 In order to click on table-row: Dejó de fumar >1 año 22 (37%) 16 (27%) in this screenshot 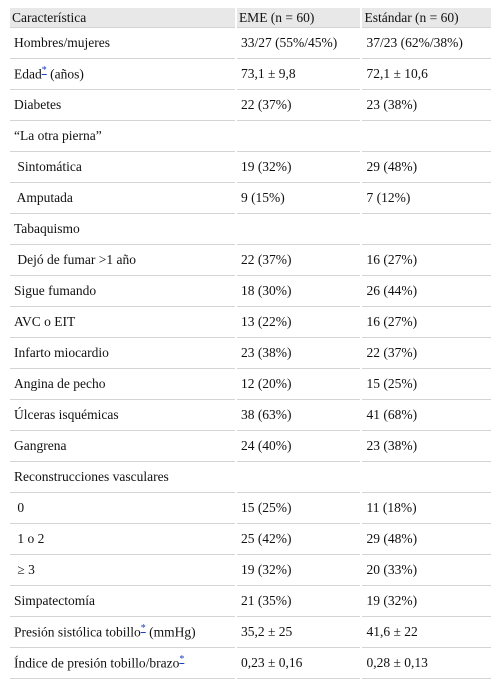, I will do `click(250, 260)`.